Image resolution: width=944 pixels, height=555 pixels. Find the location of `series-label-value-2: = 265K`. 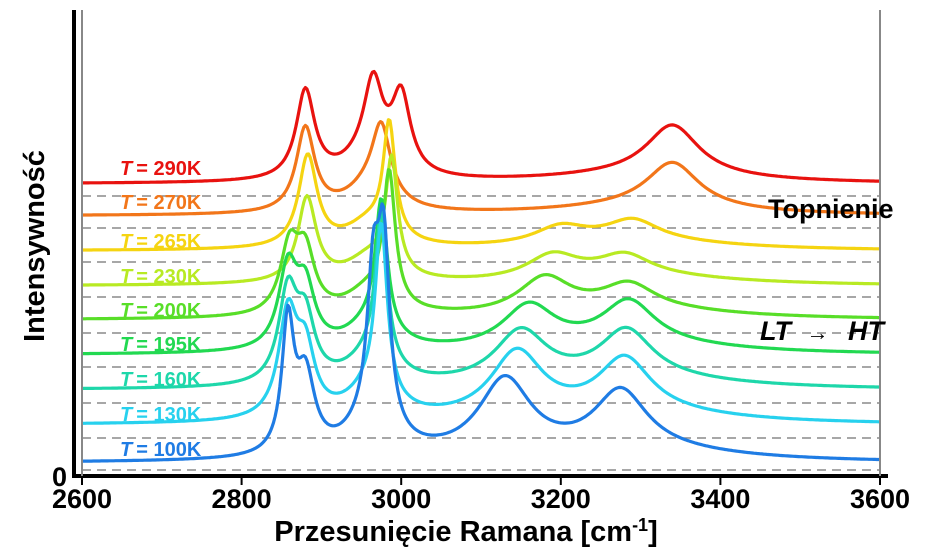

series-label-value-2: = 265K is located at coordinates (169, 242).